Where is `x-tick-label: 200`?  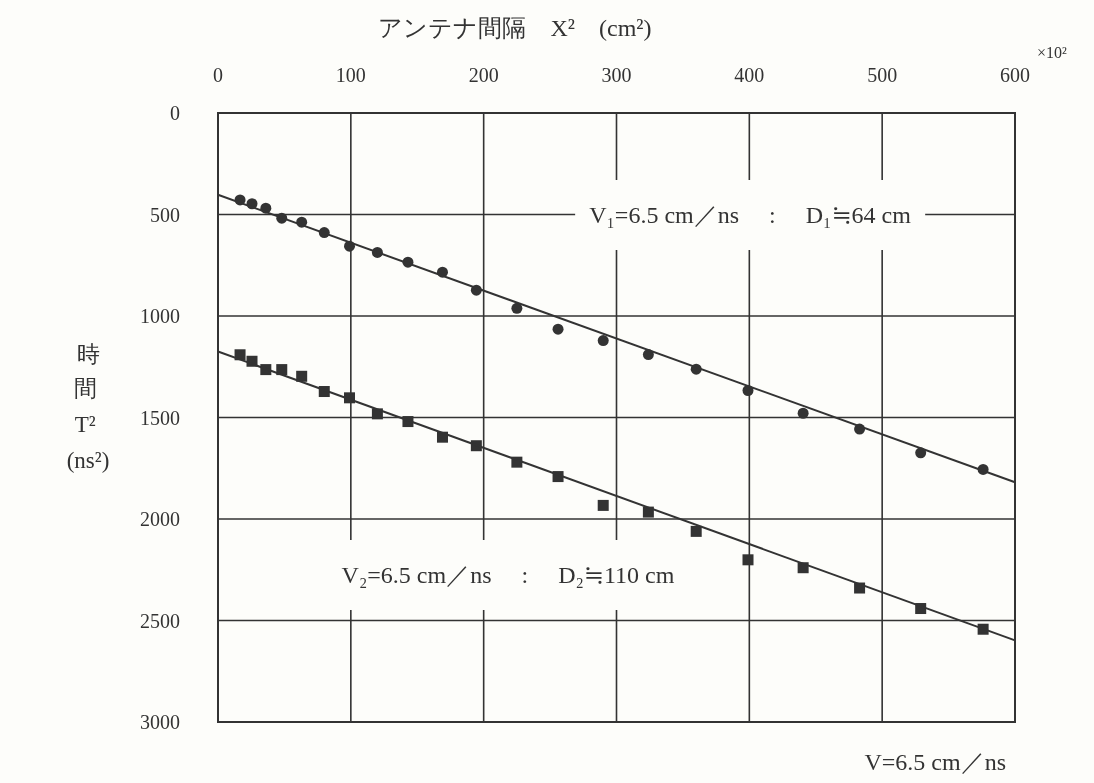
x-tick-label: 200 is located at coordinates (483, 75).